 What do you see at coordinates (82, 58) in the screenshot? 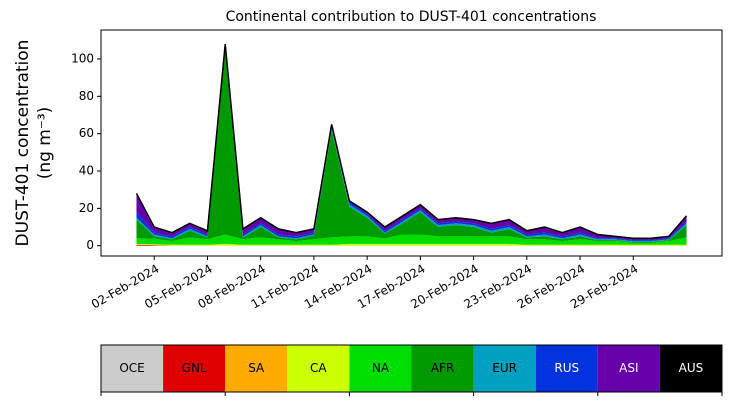
I see `y-tick-label: 100` at bounding box center [82, 58].